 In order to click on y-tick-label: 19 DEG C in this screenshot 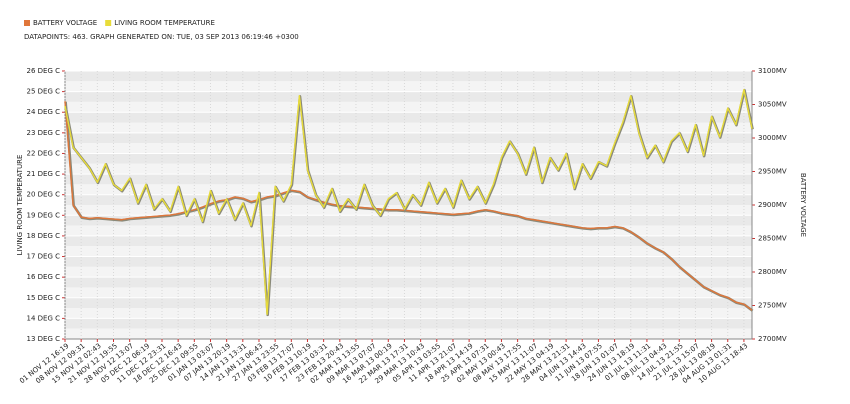, I will do `click(44, 215)`.